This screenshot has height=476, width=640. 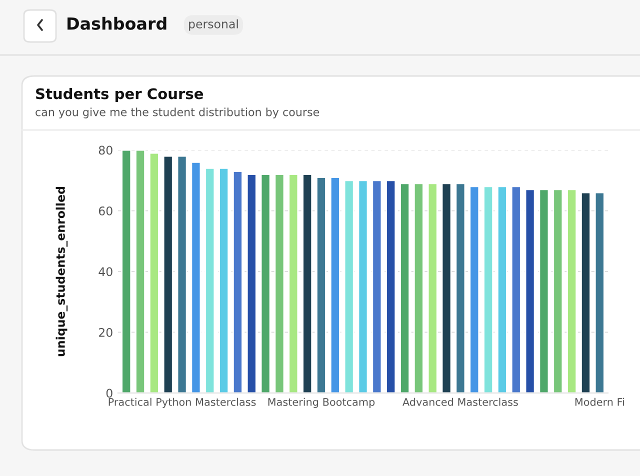 I want to click on x-tick-label: Mastering Bootcamp, so click(x=321, y=403).